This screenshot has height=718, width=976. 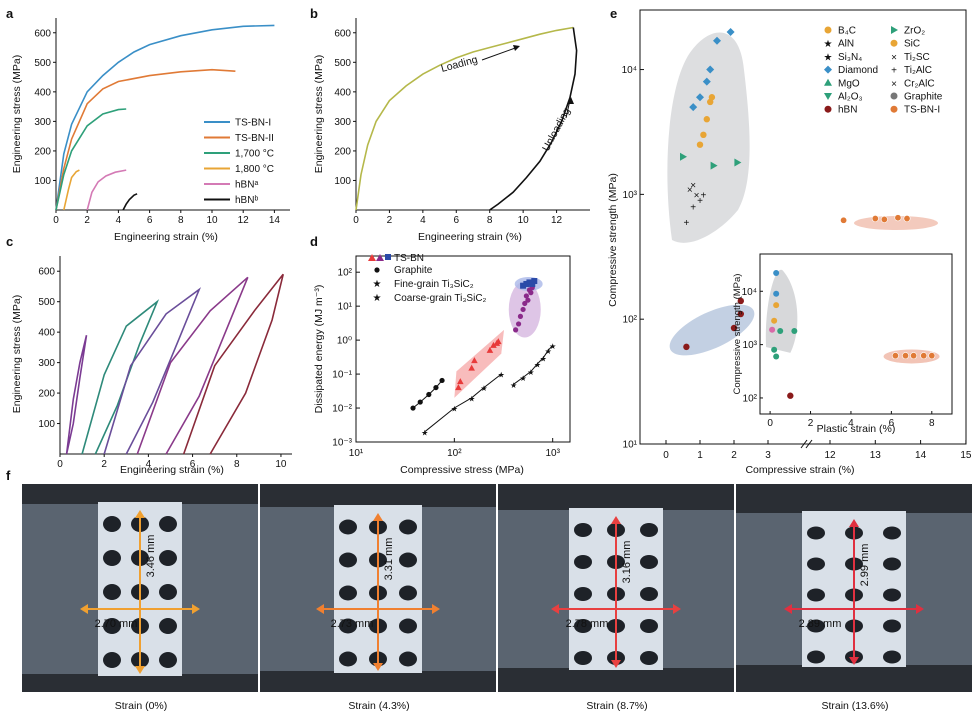 I want to click on x-tick-label: 1, so click(x=700, y=455).